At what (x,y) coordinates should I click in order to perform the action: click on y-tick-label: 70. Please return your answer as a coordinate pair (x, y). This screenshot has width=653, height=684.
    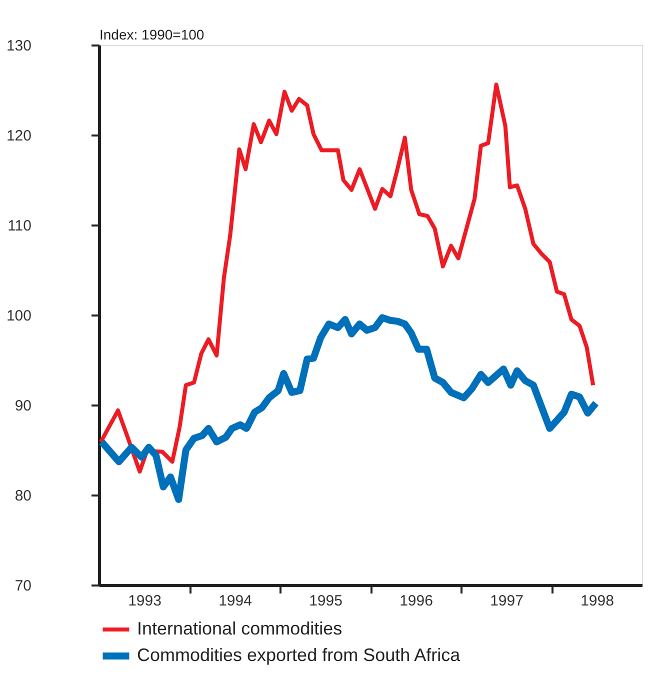
    Looking at the image, I should click on (23, 586).